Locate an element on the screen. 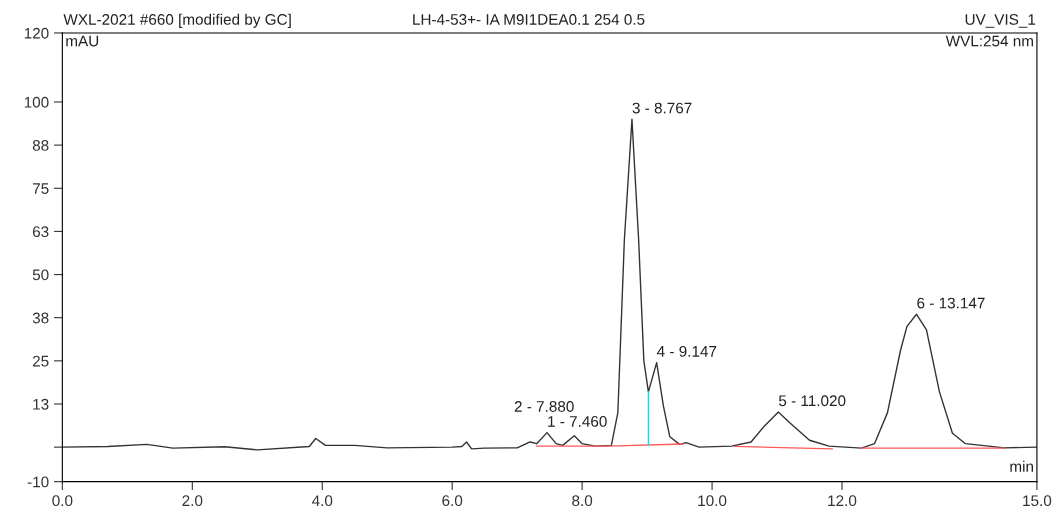 This screenshot has height=507, width=1057. y-tick-label: 75 is located at coordinates (40, 188).